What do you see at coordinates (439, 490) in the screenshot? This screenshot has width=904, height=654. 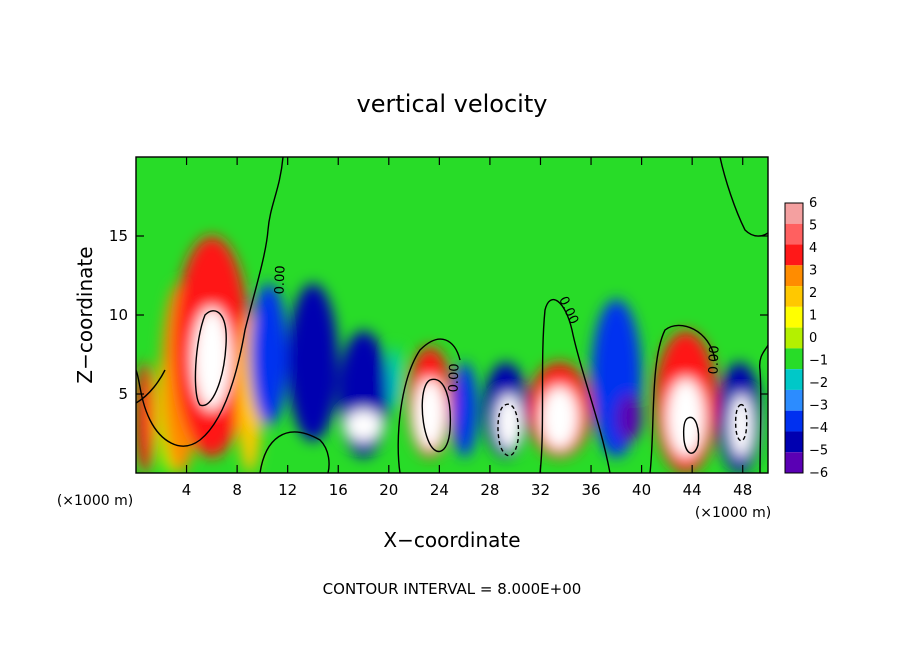 I see `x-tick-label: 24` at bounding box center [439, 490].